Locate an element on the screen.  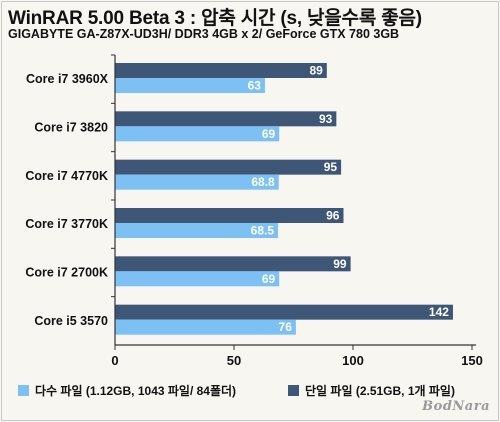
data-label: 76 is located at coordinates (286, 327).